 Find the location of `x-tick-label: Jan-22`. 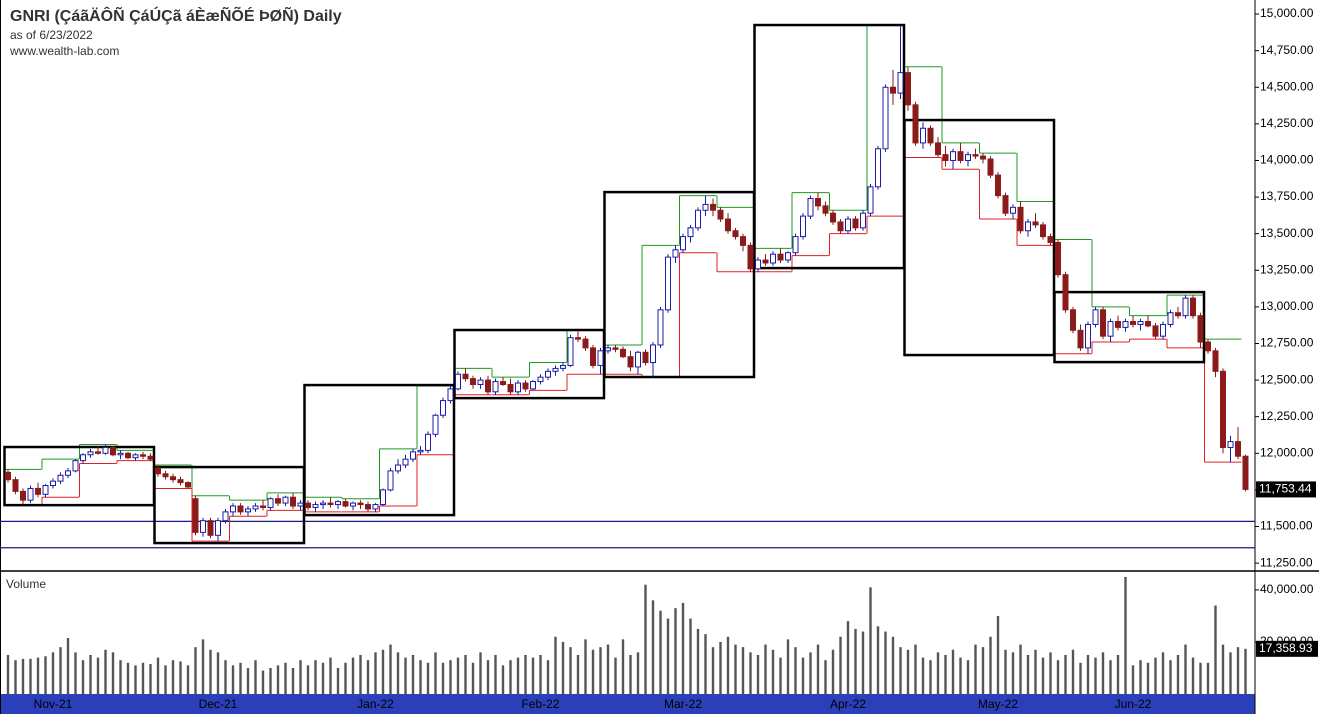

x-tick-label: Jan-22 is located at coordinates (375, 704).